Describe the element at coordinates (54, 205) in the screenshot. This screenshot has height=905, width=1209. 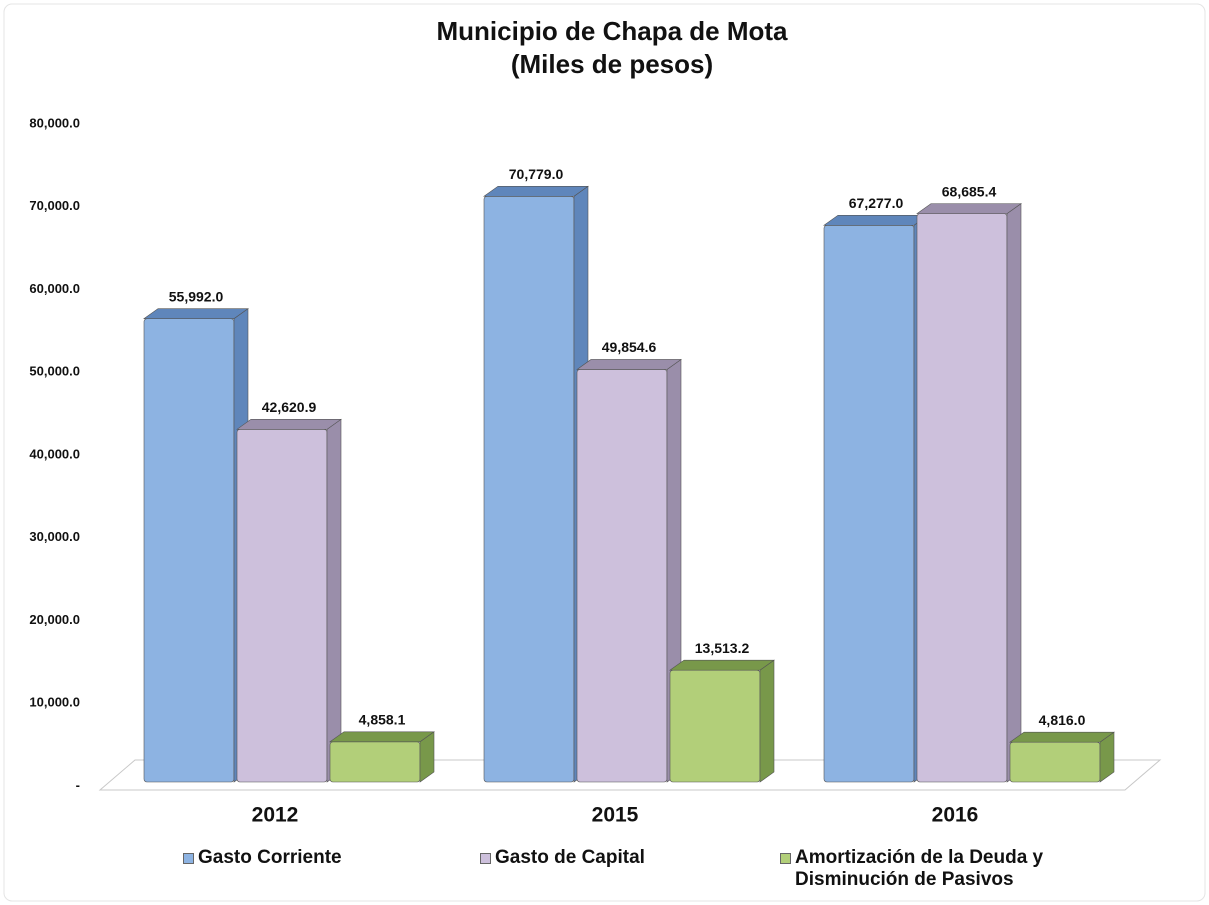
I see `y-tick-label: 70,000.0` at that location.